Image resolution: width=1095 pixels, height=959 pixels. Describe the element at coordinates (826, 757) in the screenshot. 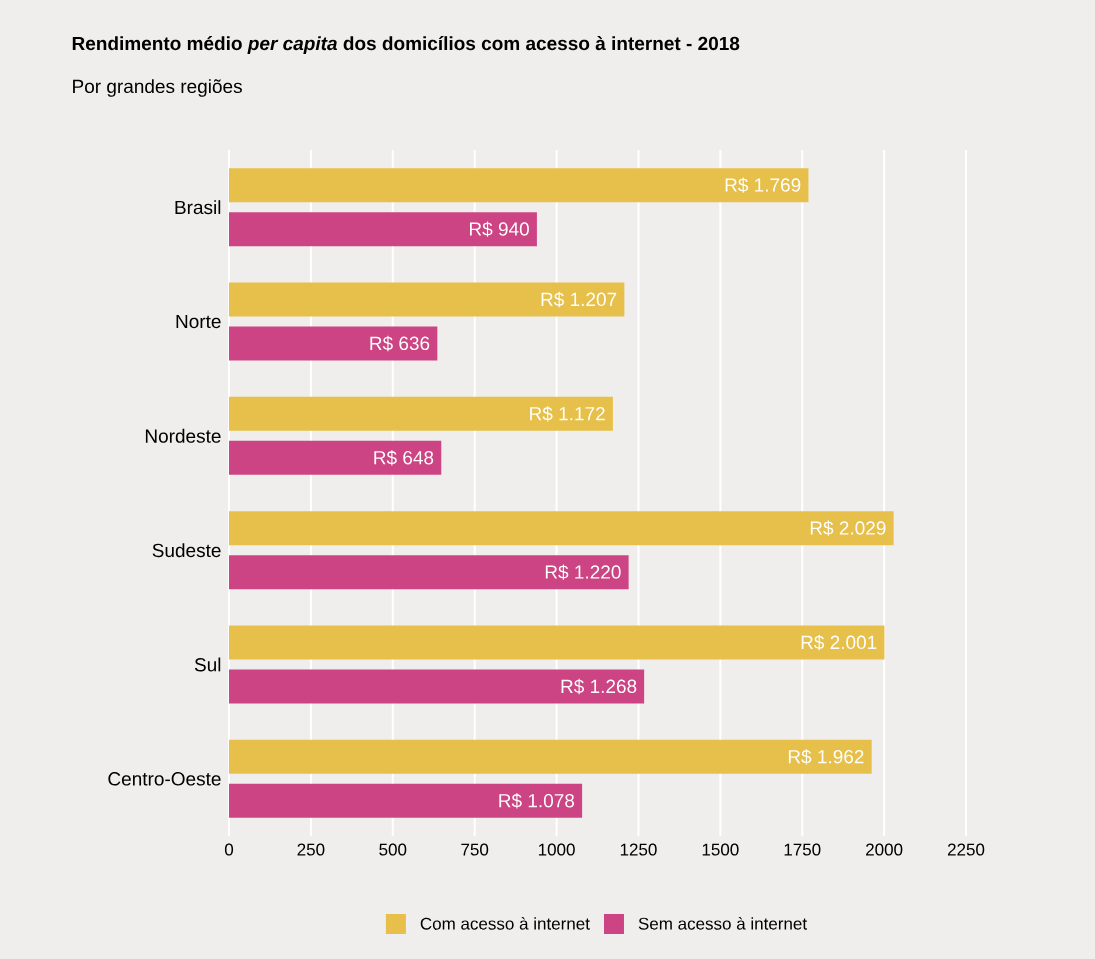

I see `data-label: R$ 1.962` at that location.